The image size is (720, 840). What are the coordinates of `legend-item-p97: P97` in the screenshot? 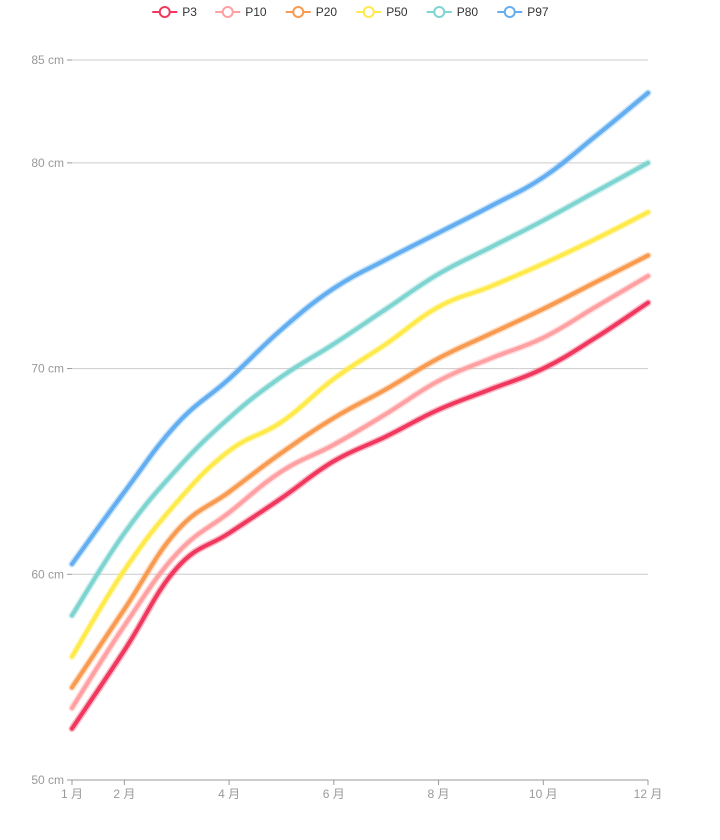 It's located at (523, 12).